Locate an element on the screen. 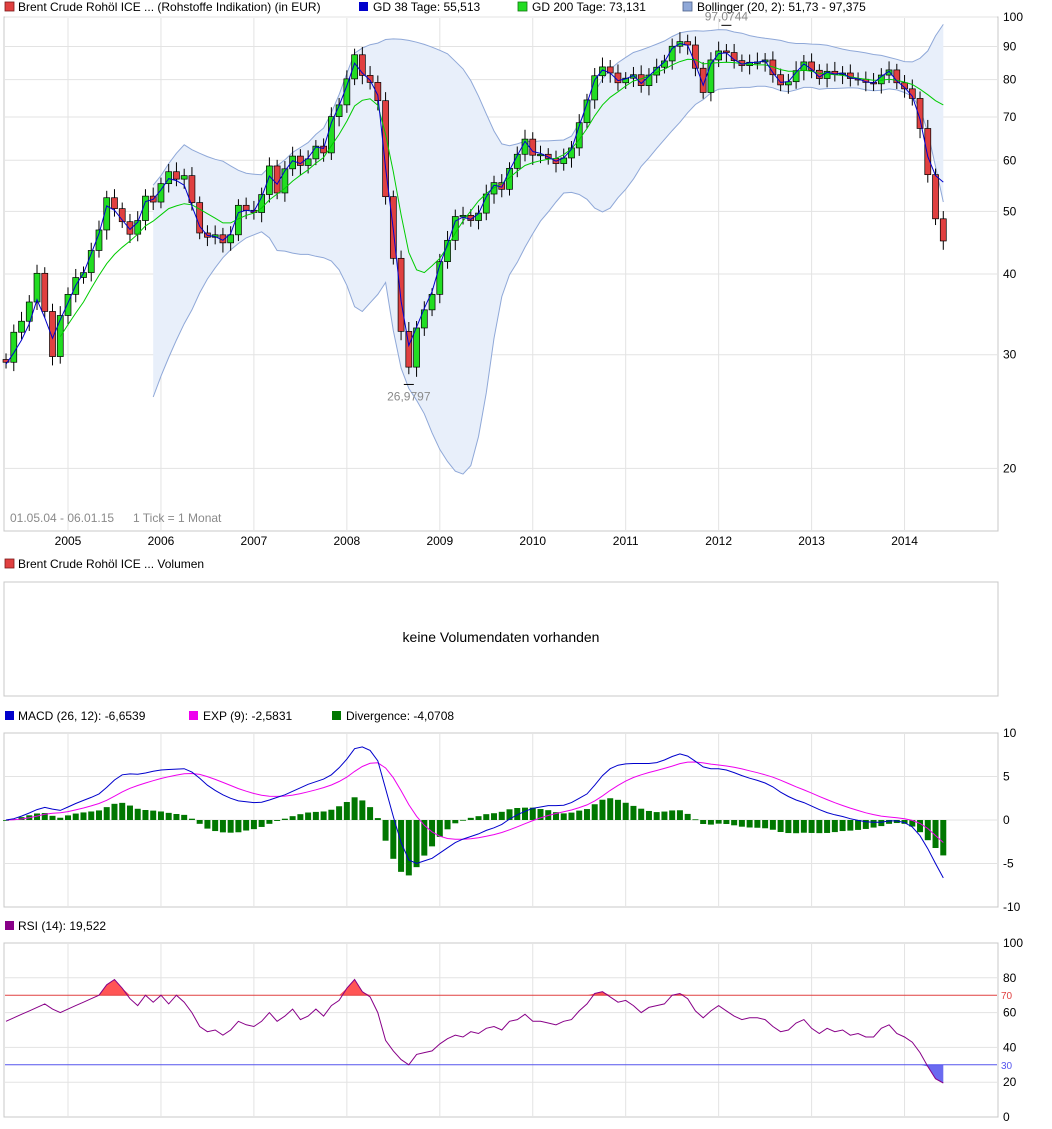 This screenshot has height=1129, width=1052. macd-y-tick: 5 is located at coordinates (1006, 777).